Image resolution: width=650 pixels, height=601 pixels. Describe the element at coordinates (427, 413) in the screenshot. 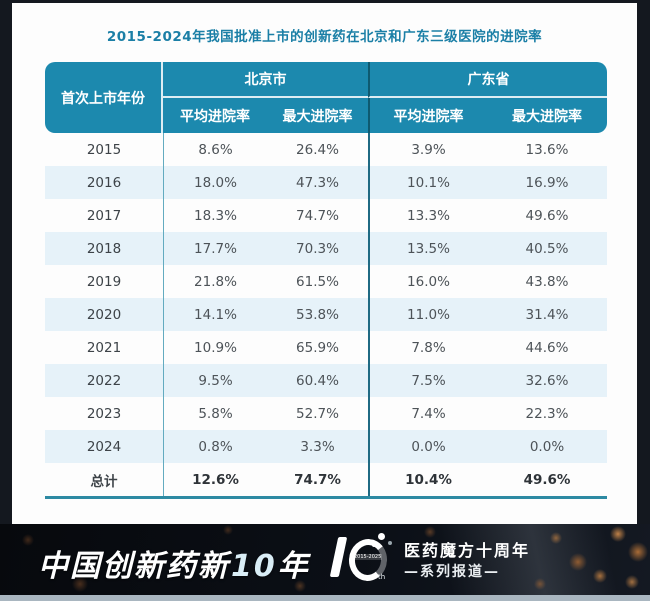

I see `gd-avg-cell: 7.4%` at that location.